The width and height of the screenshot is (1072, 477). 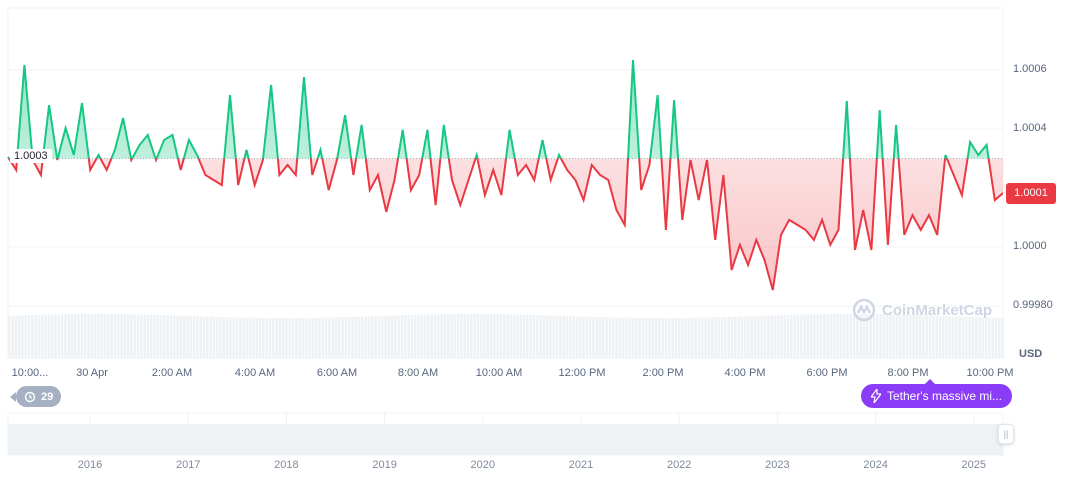 I want to click on history-count: 29, so click(x=47, y=396).